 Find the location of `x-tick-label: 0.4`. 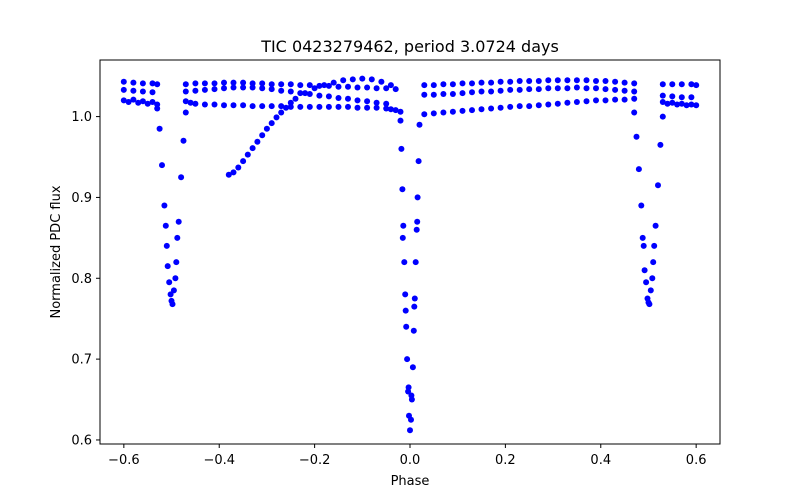

x-tick-label: 0.4 is located at coordinates (600, 460).